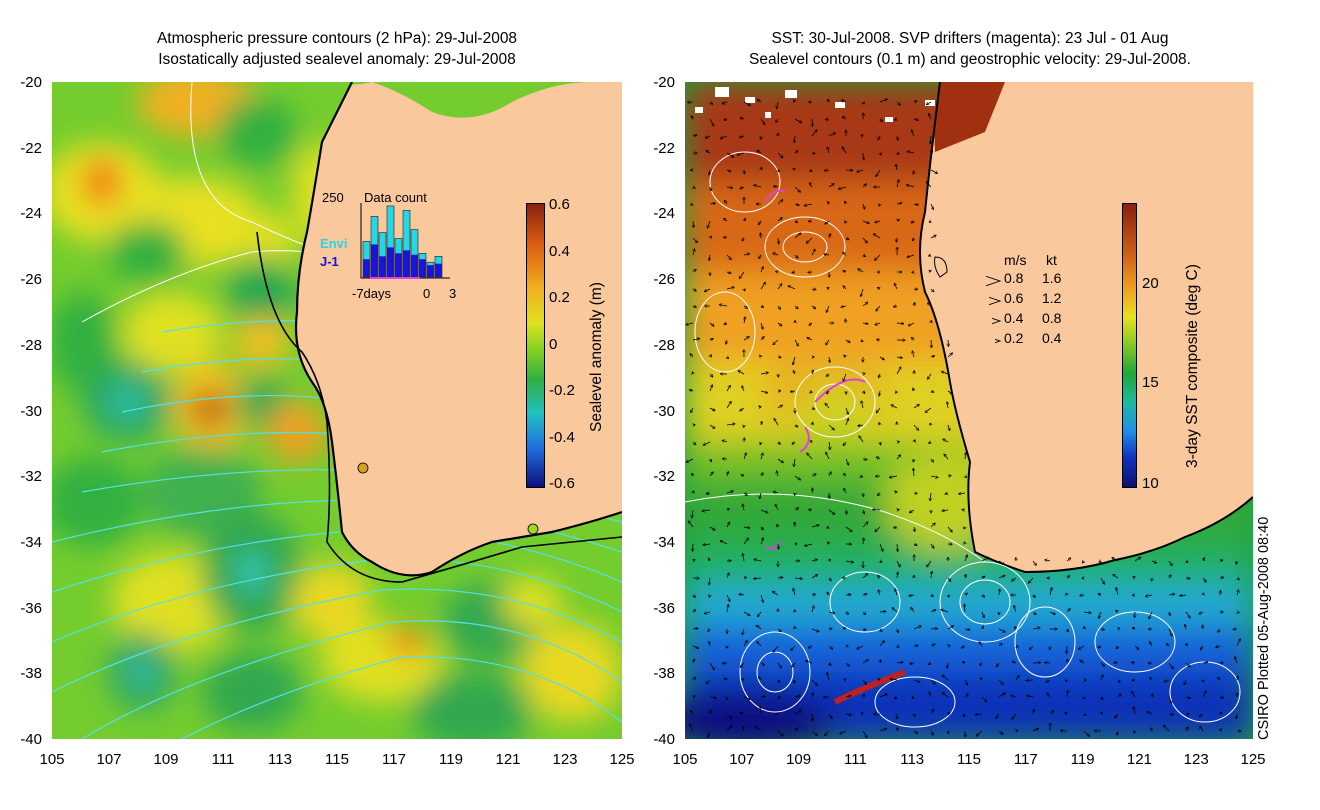  I want to click on left-x-tick: 119, so click(451, 759).